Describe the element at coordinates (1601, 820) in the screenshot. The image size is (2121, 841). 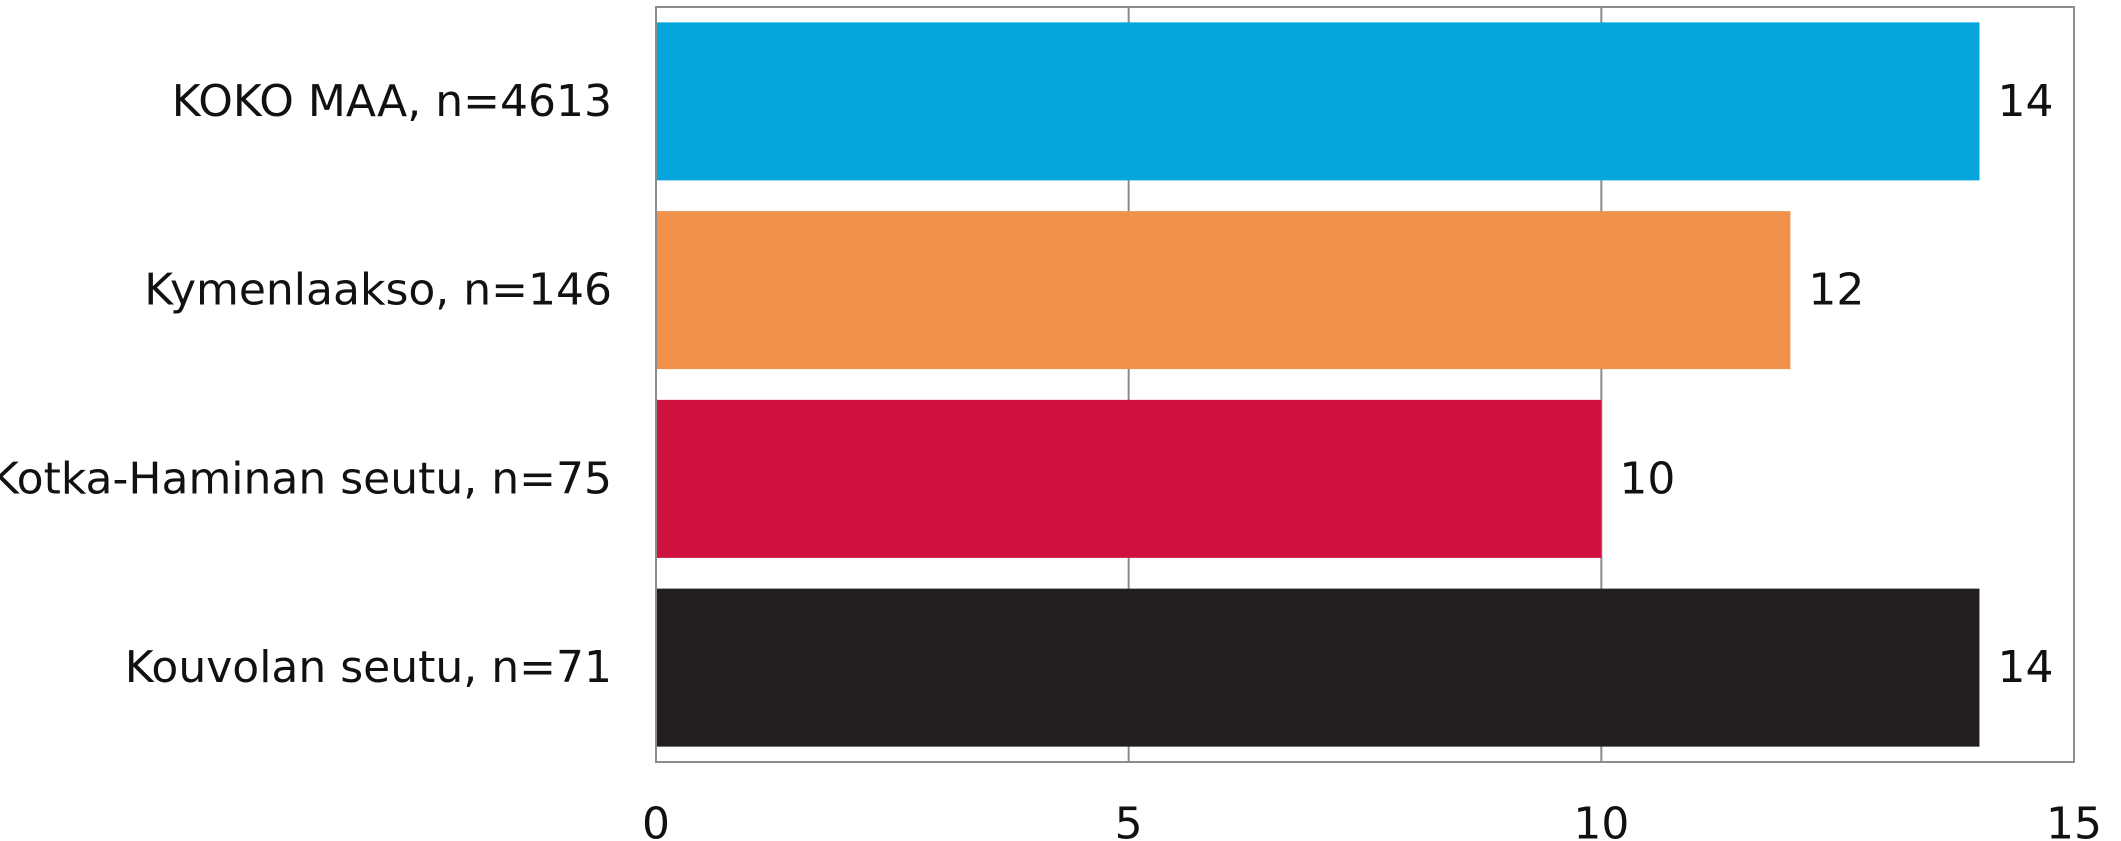
I see `x-tick-label-10: 10` at that location.